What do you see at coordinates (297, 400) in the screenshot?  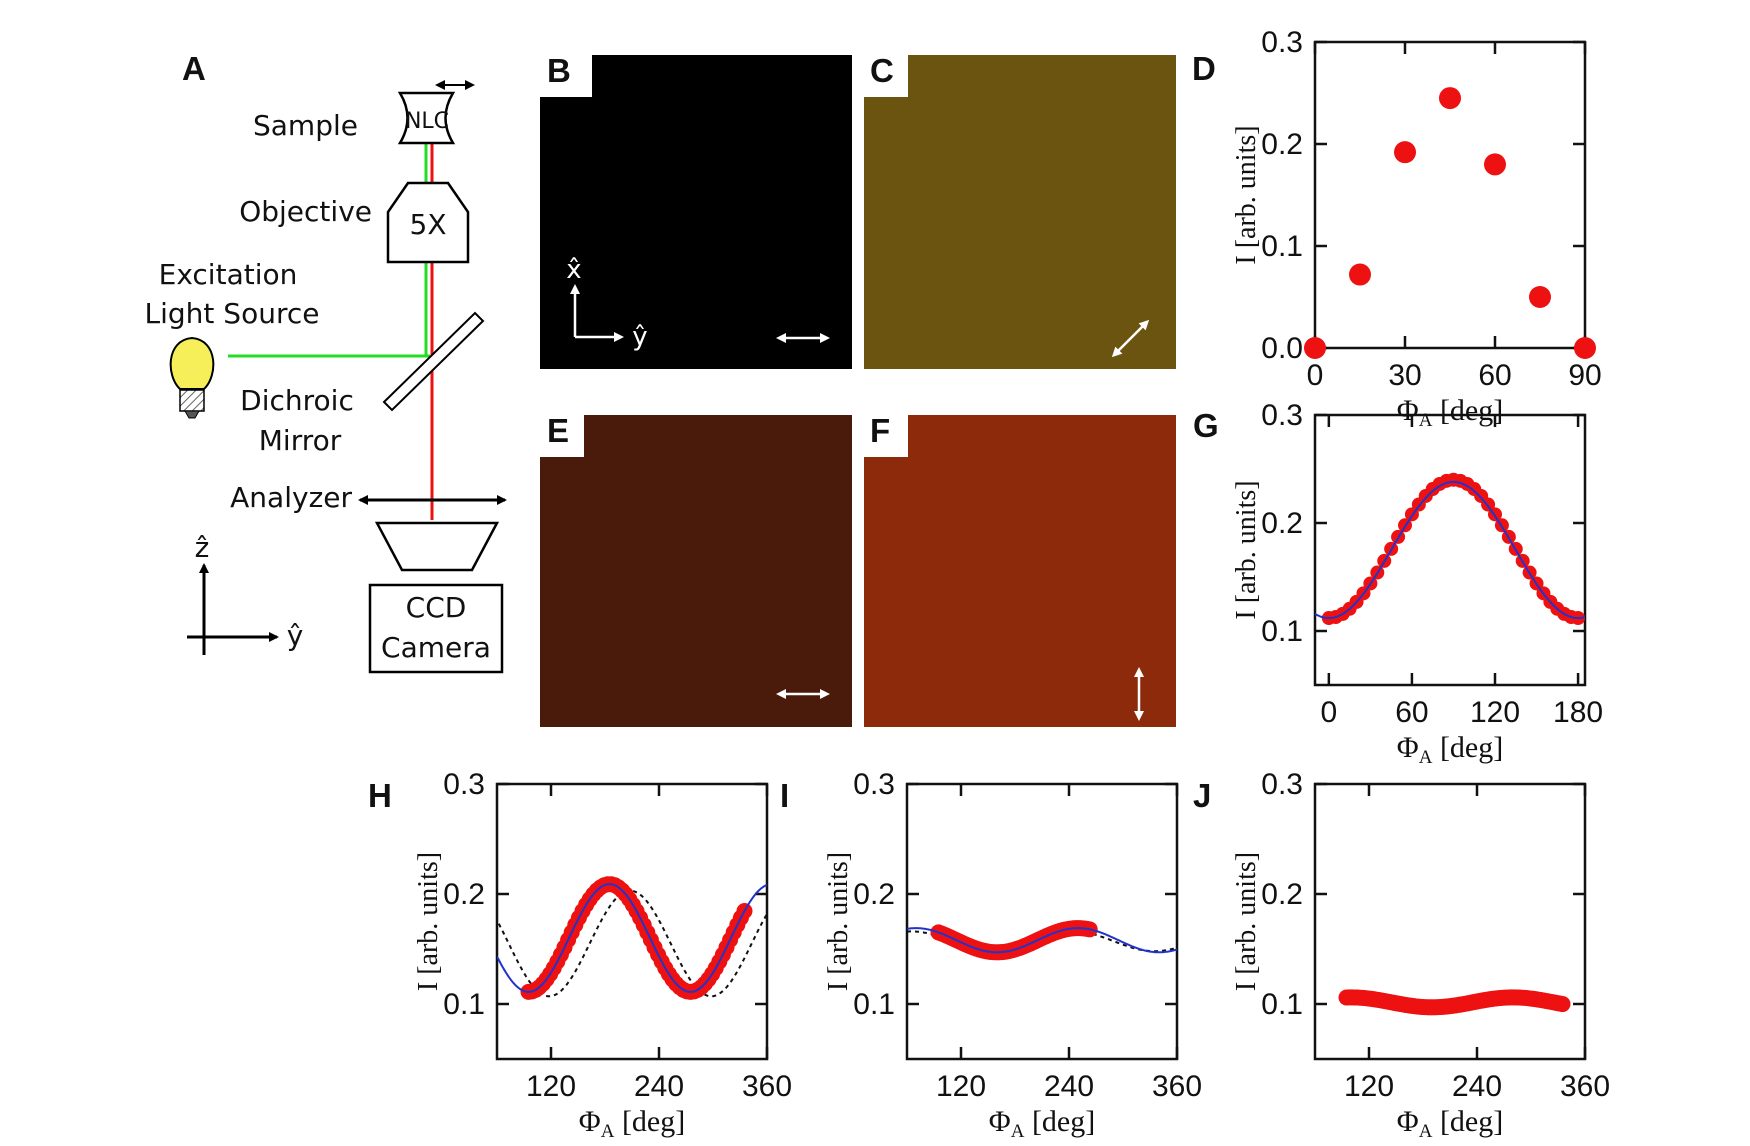 I see `mirror-label-line1: Dichroic` at bounding box center [297, 400].